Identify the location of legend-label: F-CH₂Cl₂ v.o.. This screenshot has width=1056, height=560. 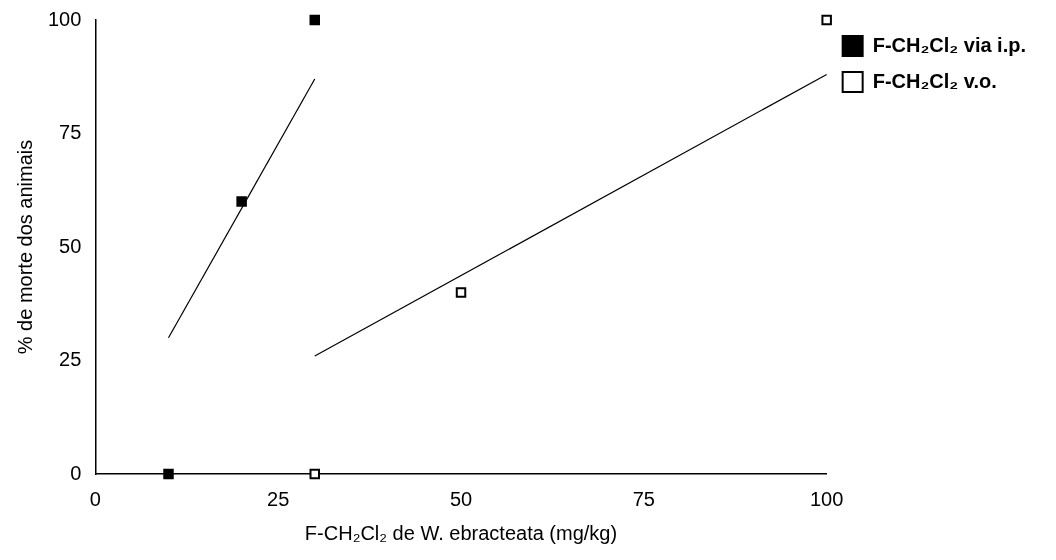
(934, 80).